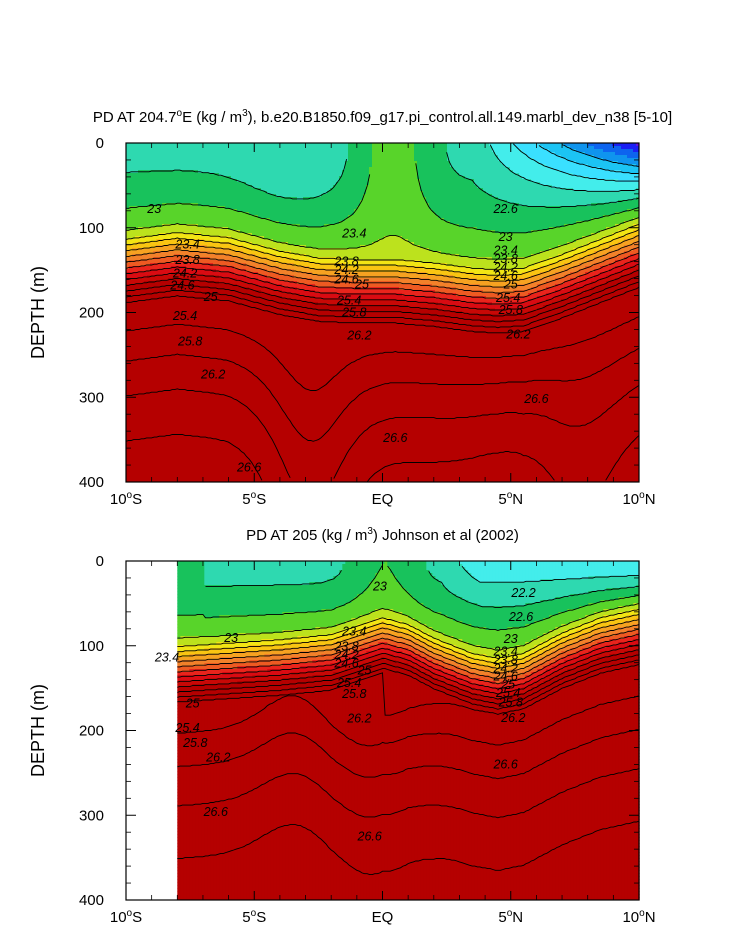  Describe the element at coordinates (91, 313) in the screenshot. I see `y-tick-label: 200` at that location.